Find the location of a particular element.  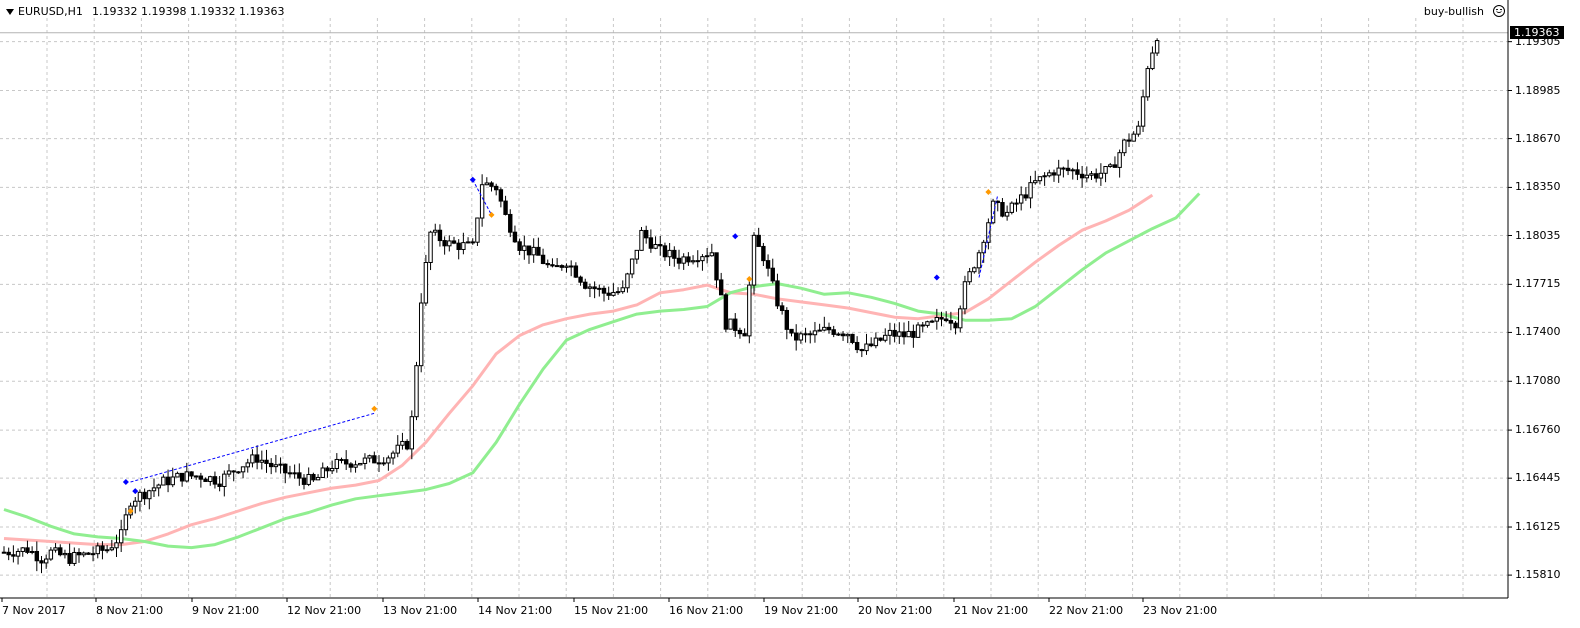

price-tick-label: 1.18985 is located at coordinates (1538, 90).